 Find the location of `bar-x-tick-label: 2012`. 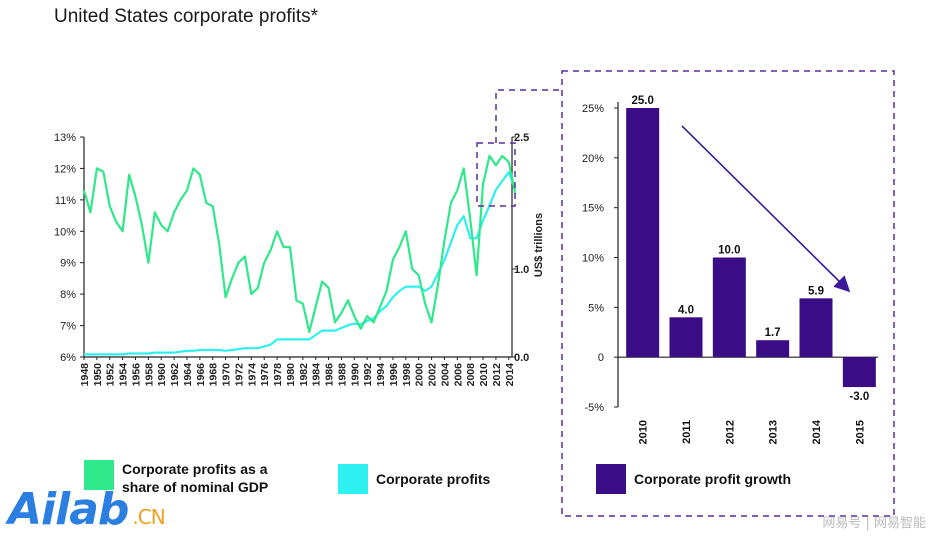

bar-x-tick-label: 2012 is located at coordinates (730, 432).